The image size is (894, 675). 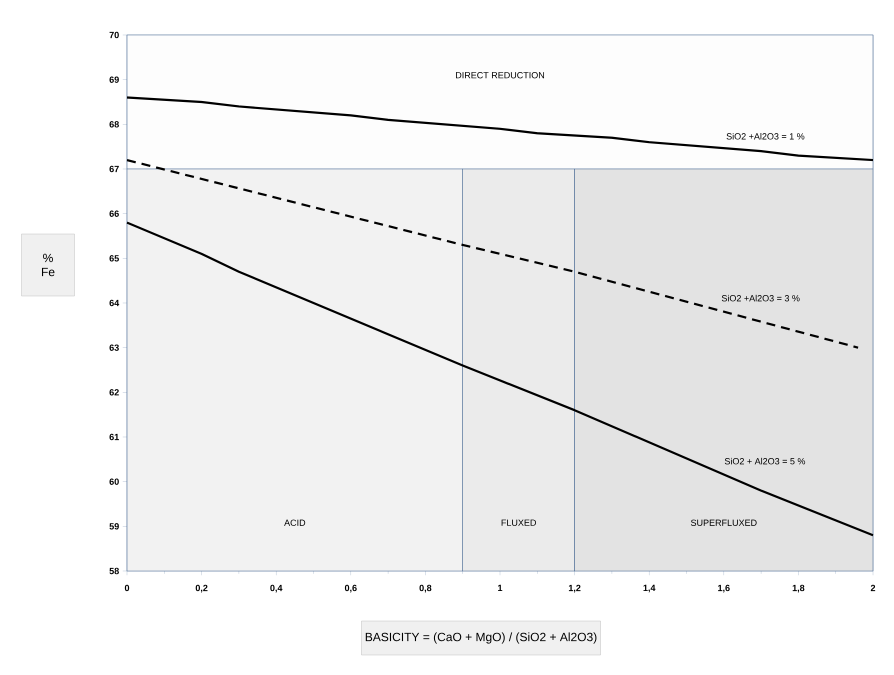 What do you see at coordinates (761, 298) in the screenshot?
I see `series-label: SiO2 +Al2O3 = 3 %` at bounding box center [761, 298].